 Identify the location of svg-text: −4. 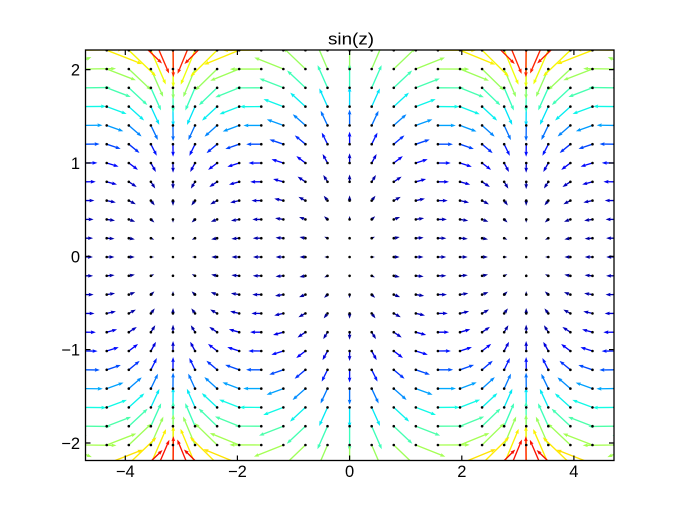
(125, 472).